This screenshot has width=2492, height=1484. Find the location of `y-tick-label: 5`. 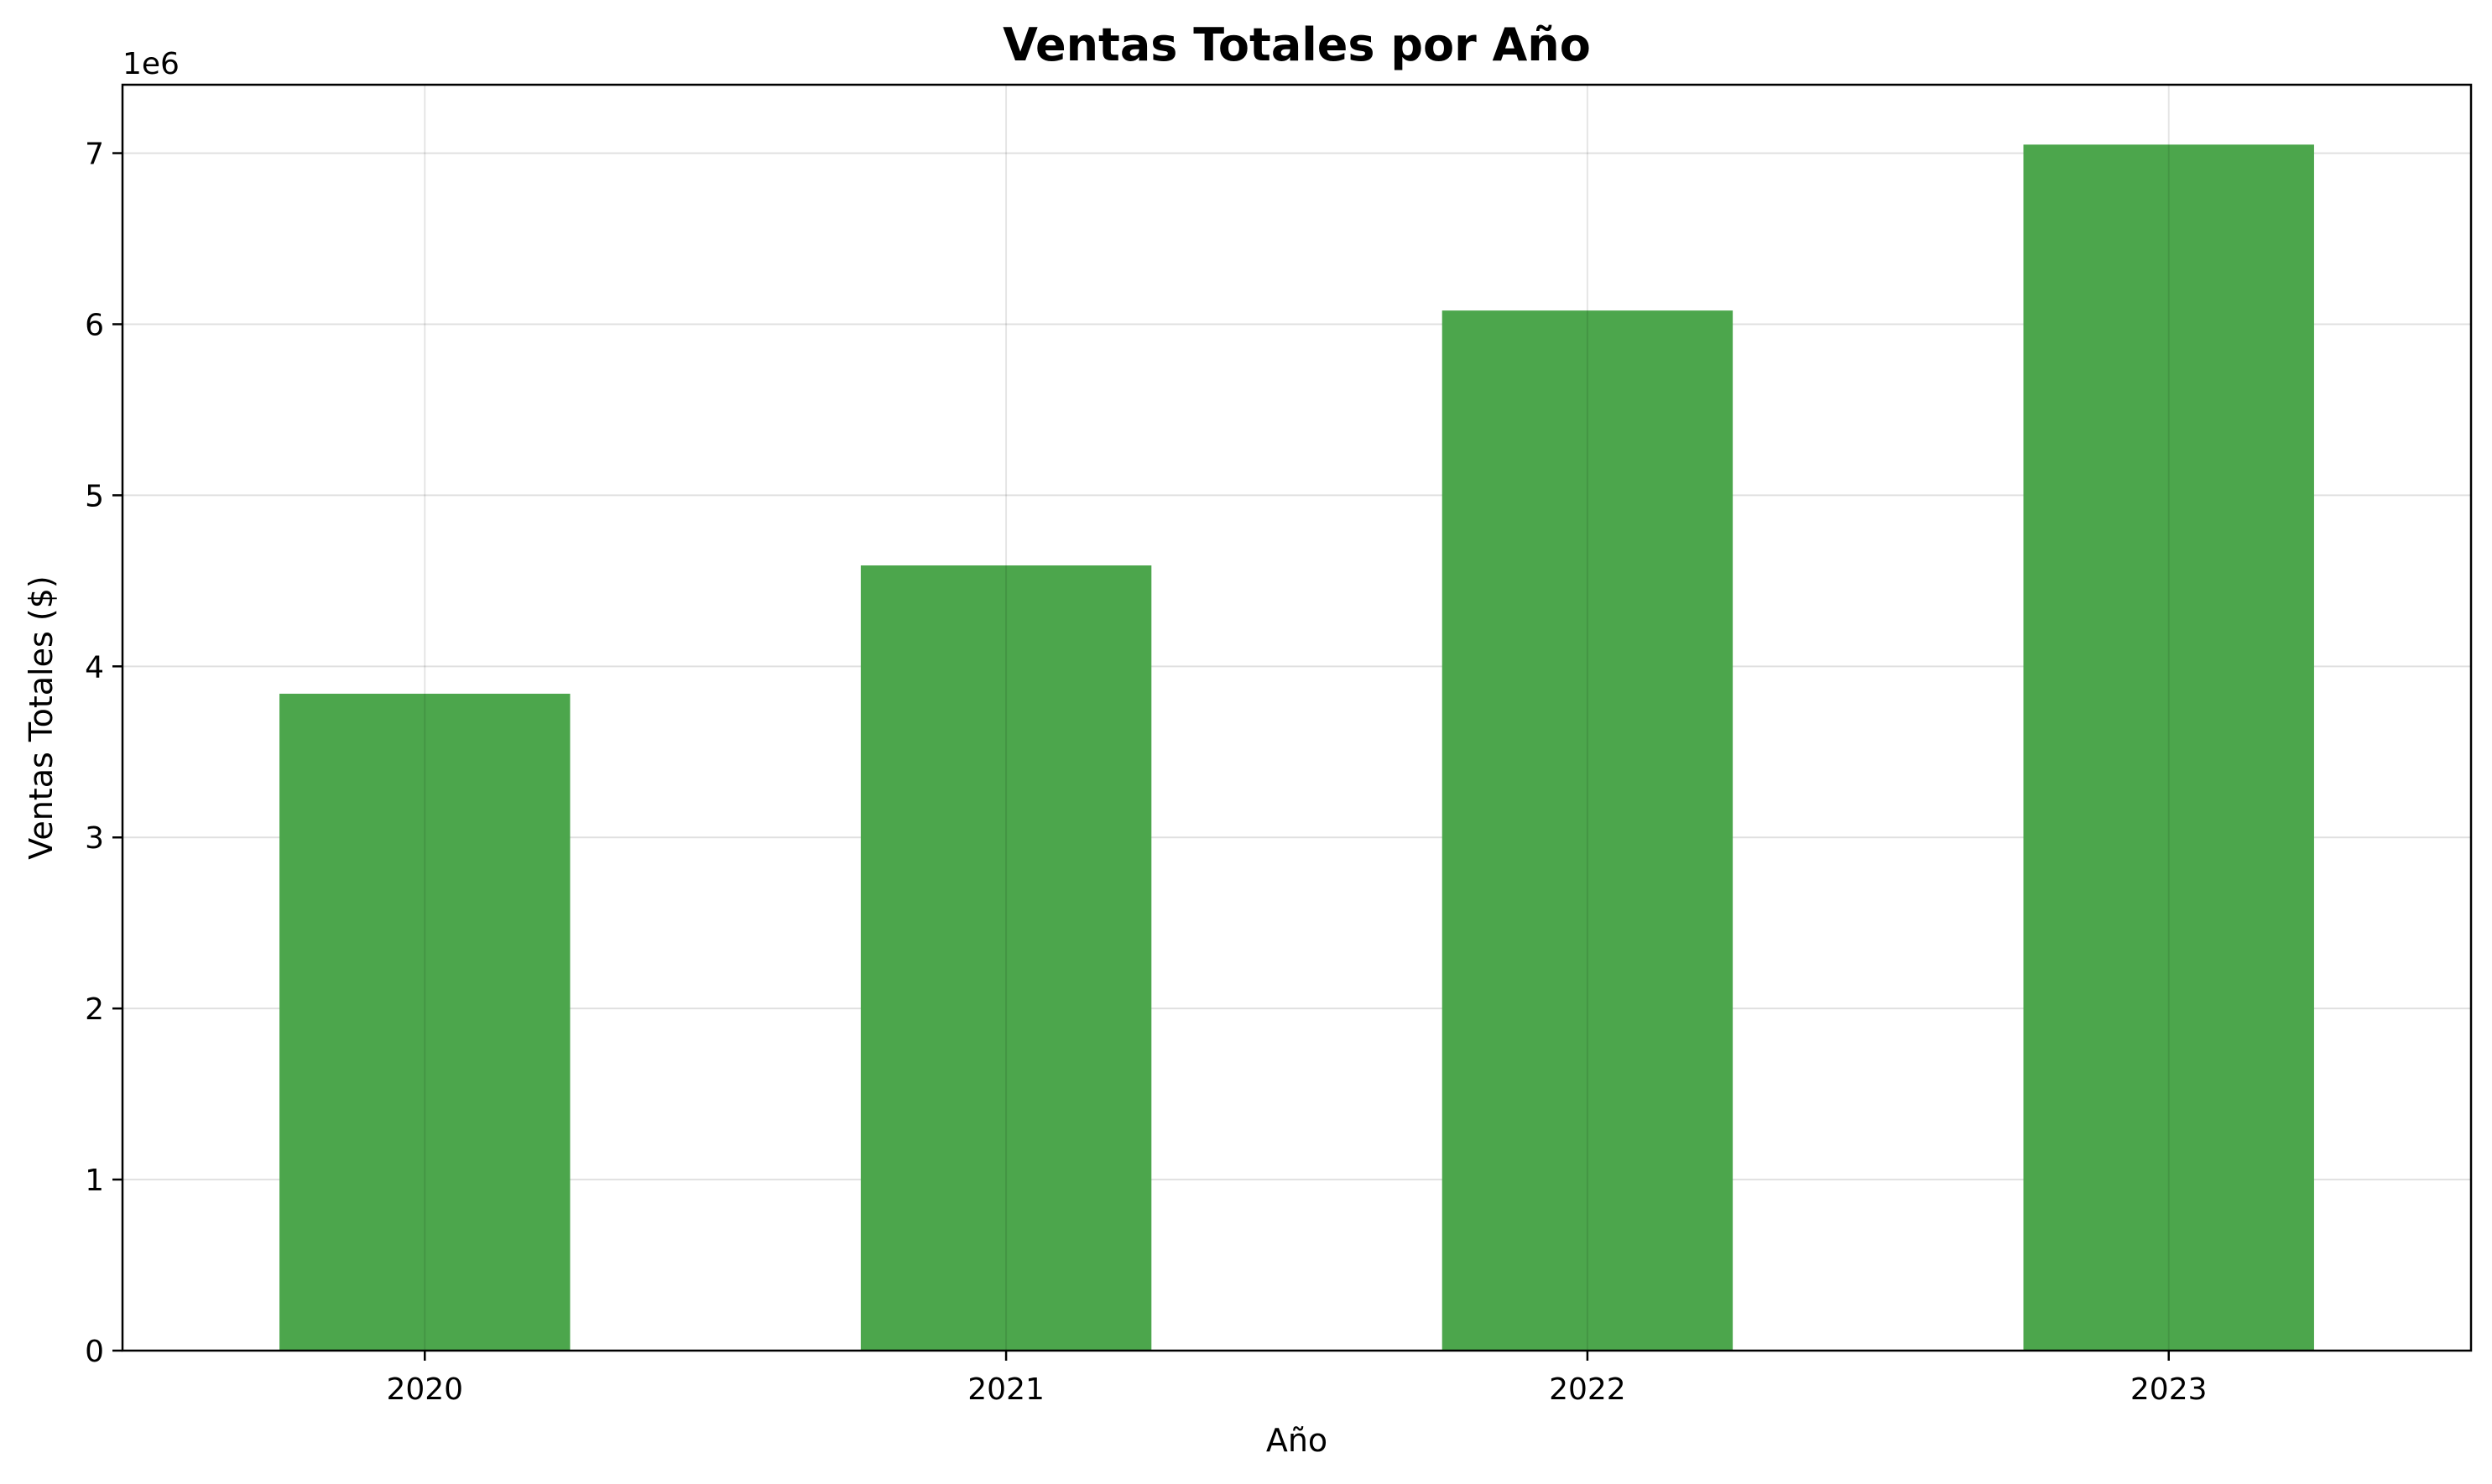

y-tick-label: 5 is located at coordinates (94, 496).